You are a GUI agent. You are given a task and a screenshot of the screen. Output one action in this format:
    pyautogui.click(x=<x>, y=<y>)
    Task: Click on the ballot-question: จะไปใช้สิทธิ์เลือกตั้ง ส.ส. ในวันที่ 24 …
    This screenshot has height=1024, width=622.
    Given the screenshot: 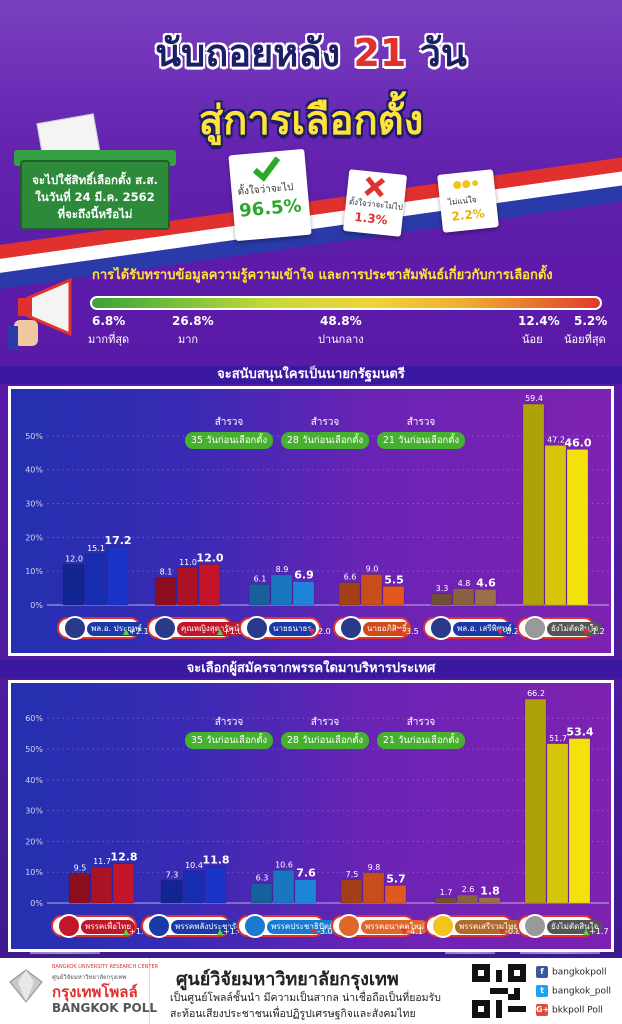 What is the action you would take?
    pyautogui.click(x=95, y=197)
    